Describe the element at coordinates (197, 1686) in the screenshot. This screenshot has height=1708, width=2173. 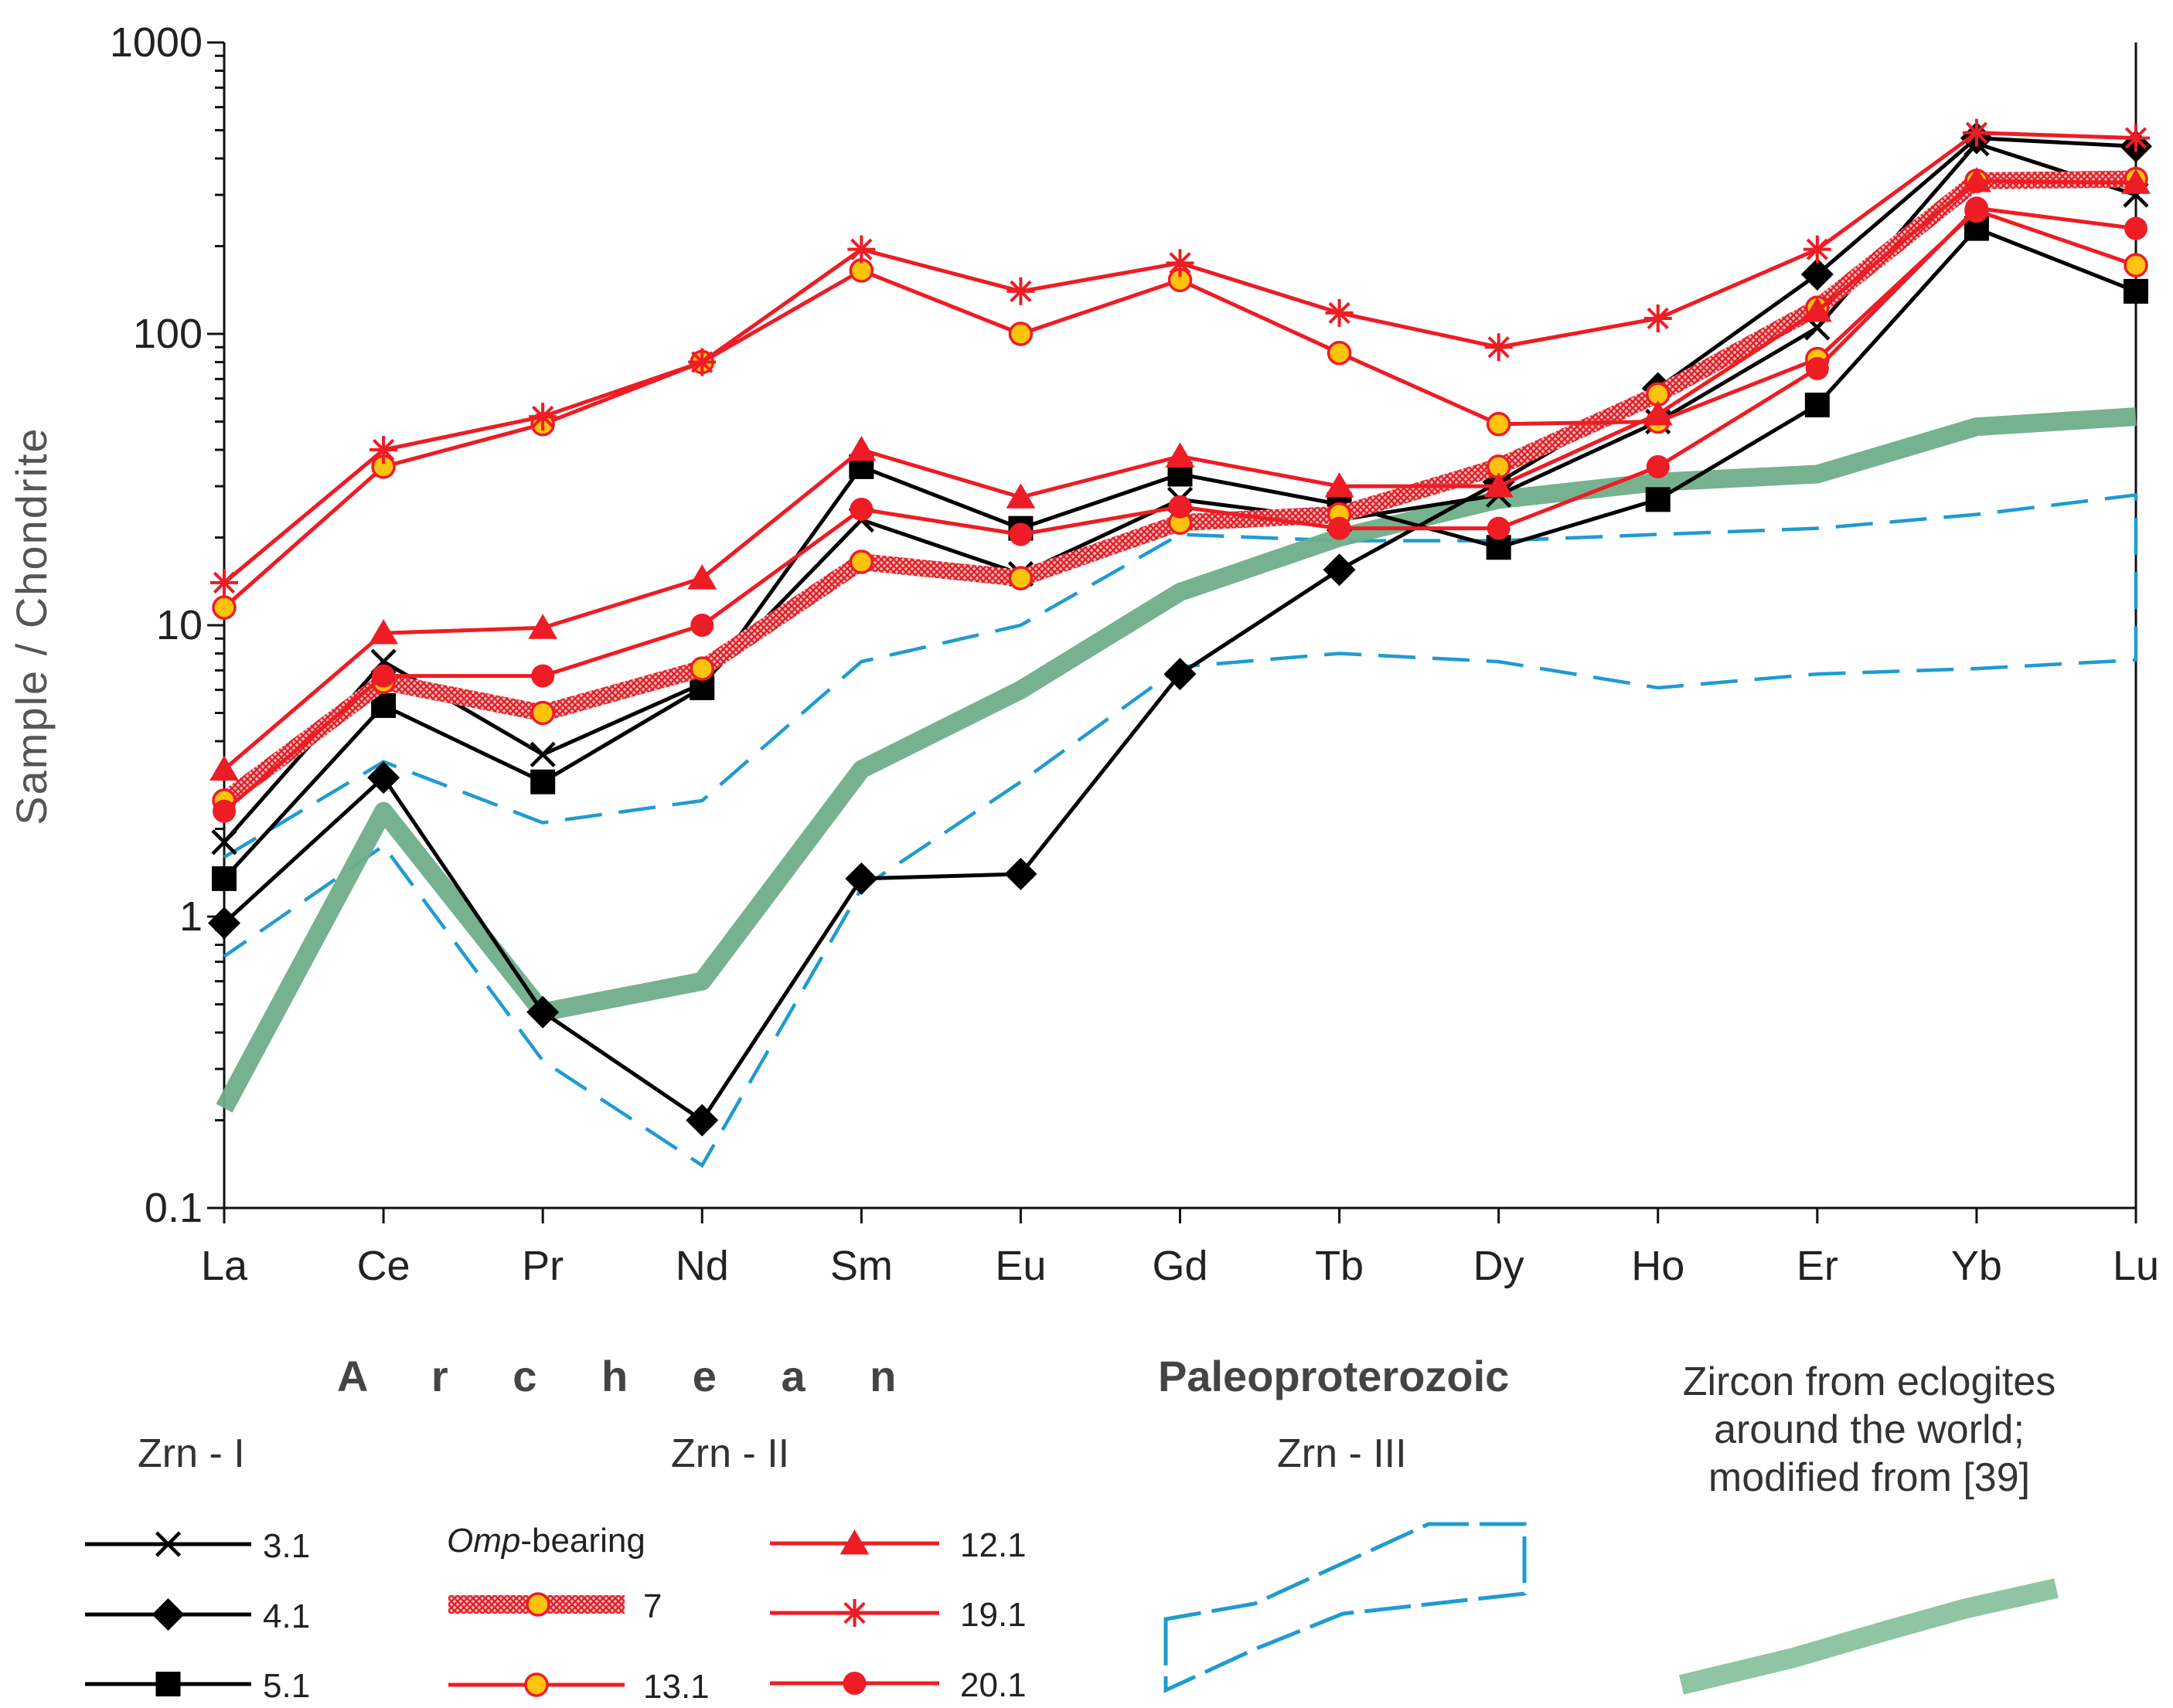
I see `legend-item-5-1: 5.1` at that location.